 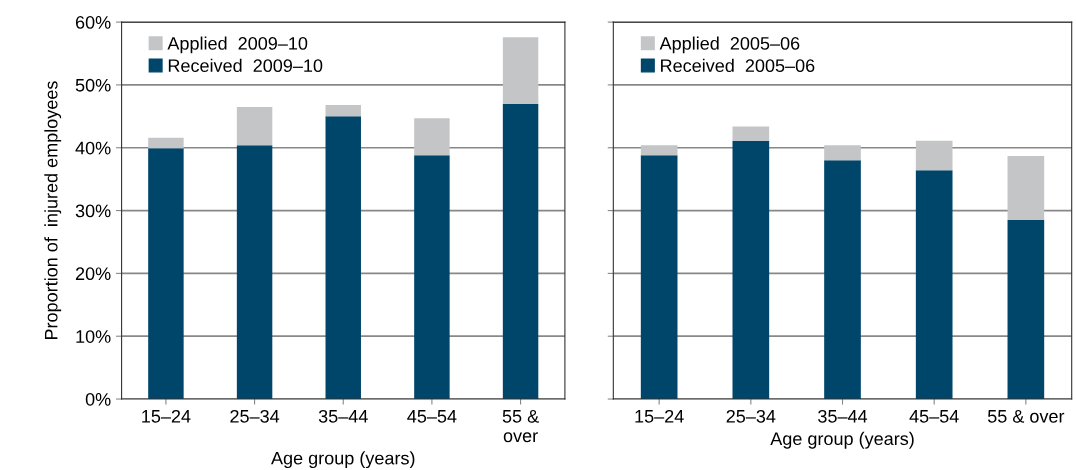 I want to click on y-axis-title: Proportion of injured employees, so click(x=53, y=210).